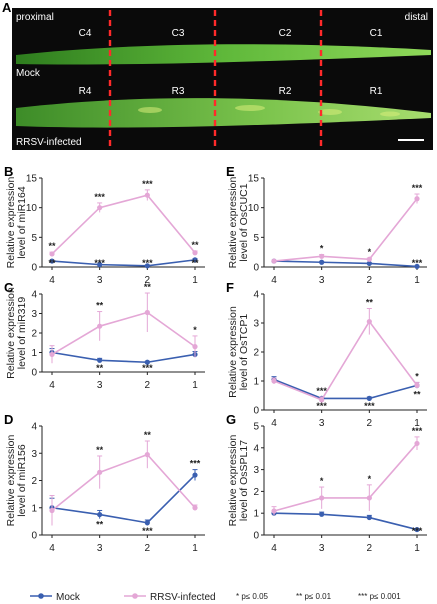 The image size is (437, 604). I want to click on panel-f-xtick-label: 4, so click(274, 423).